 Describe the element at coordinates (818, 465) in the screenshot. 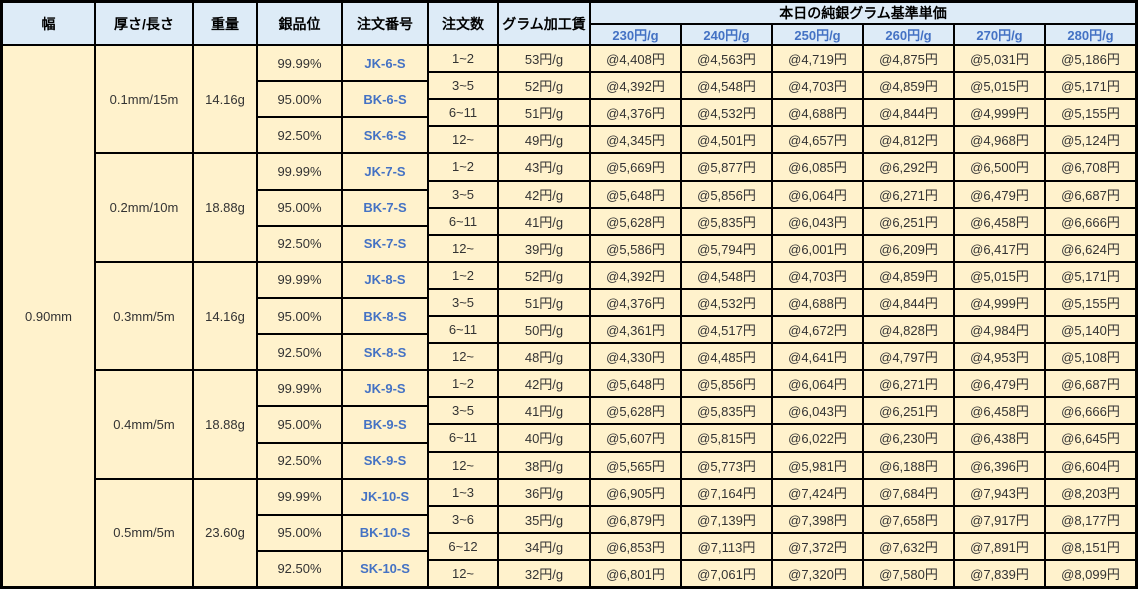

I see `unit-price-cell: @5,981円` at that location.